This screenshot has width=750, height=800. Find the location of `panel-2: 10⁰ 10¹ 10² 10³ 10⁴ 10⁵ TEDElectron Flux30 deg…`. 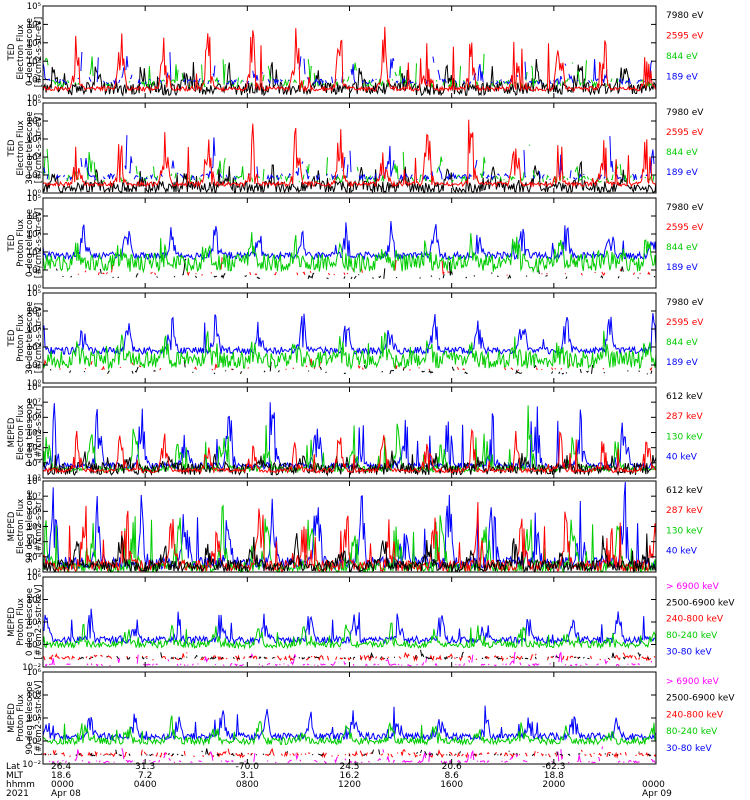

panel-2: 10⁰ 10¹ 10² 10³ 10⁴ 10⁵ TEDElectron Flux30 deg… is located at coordinates (355, 149).